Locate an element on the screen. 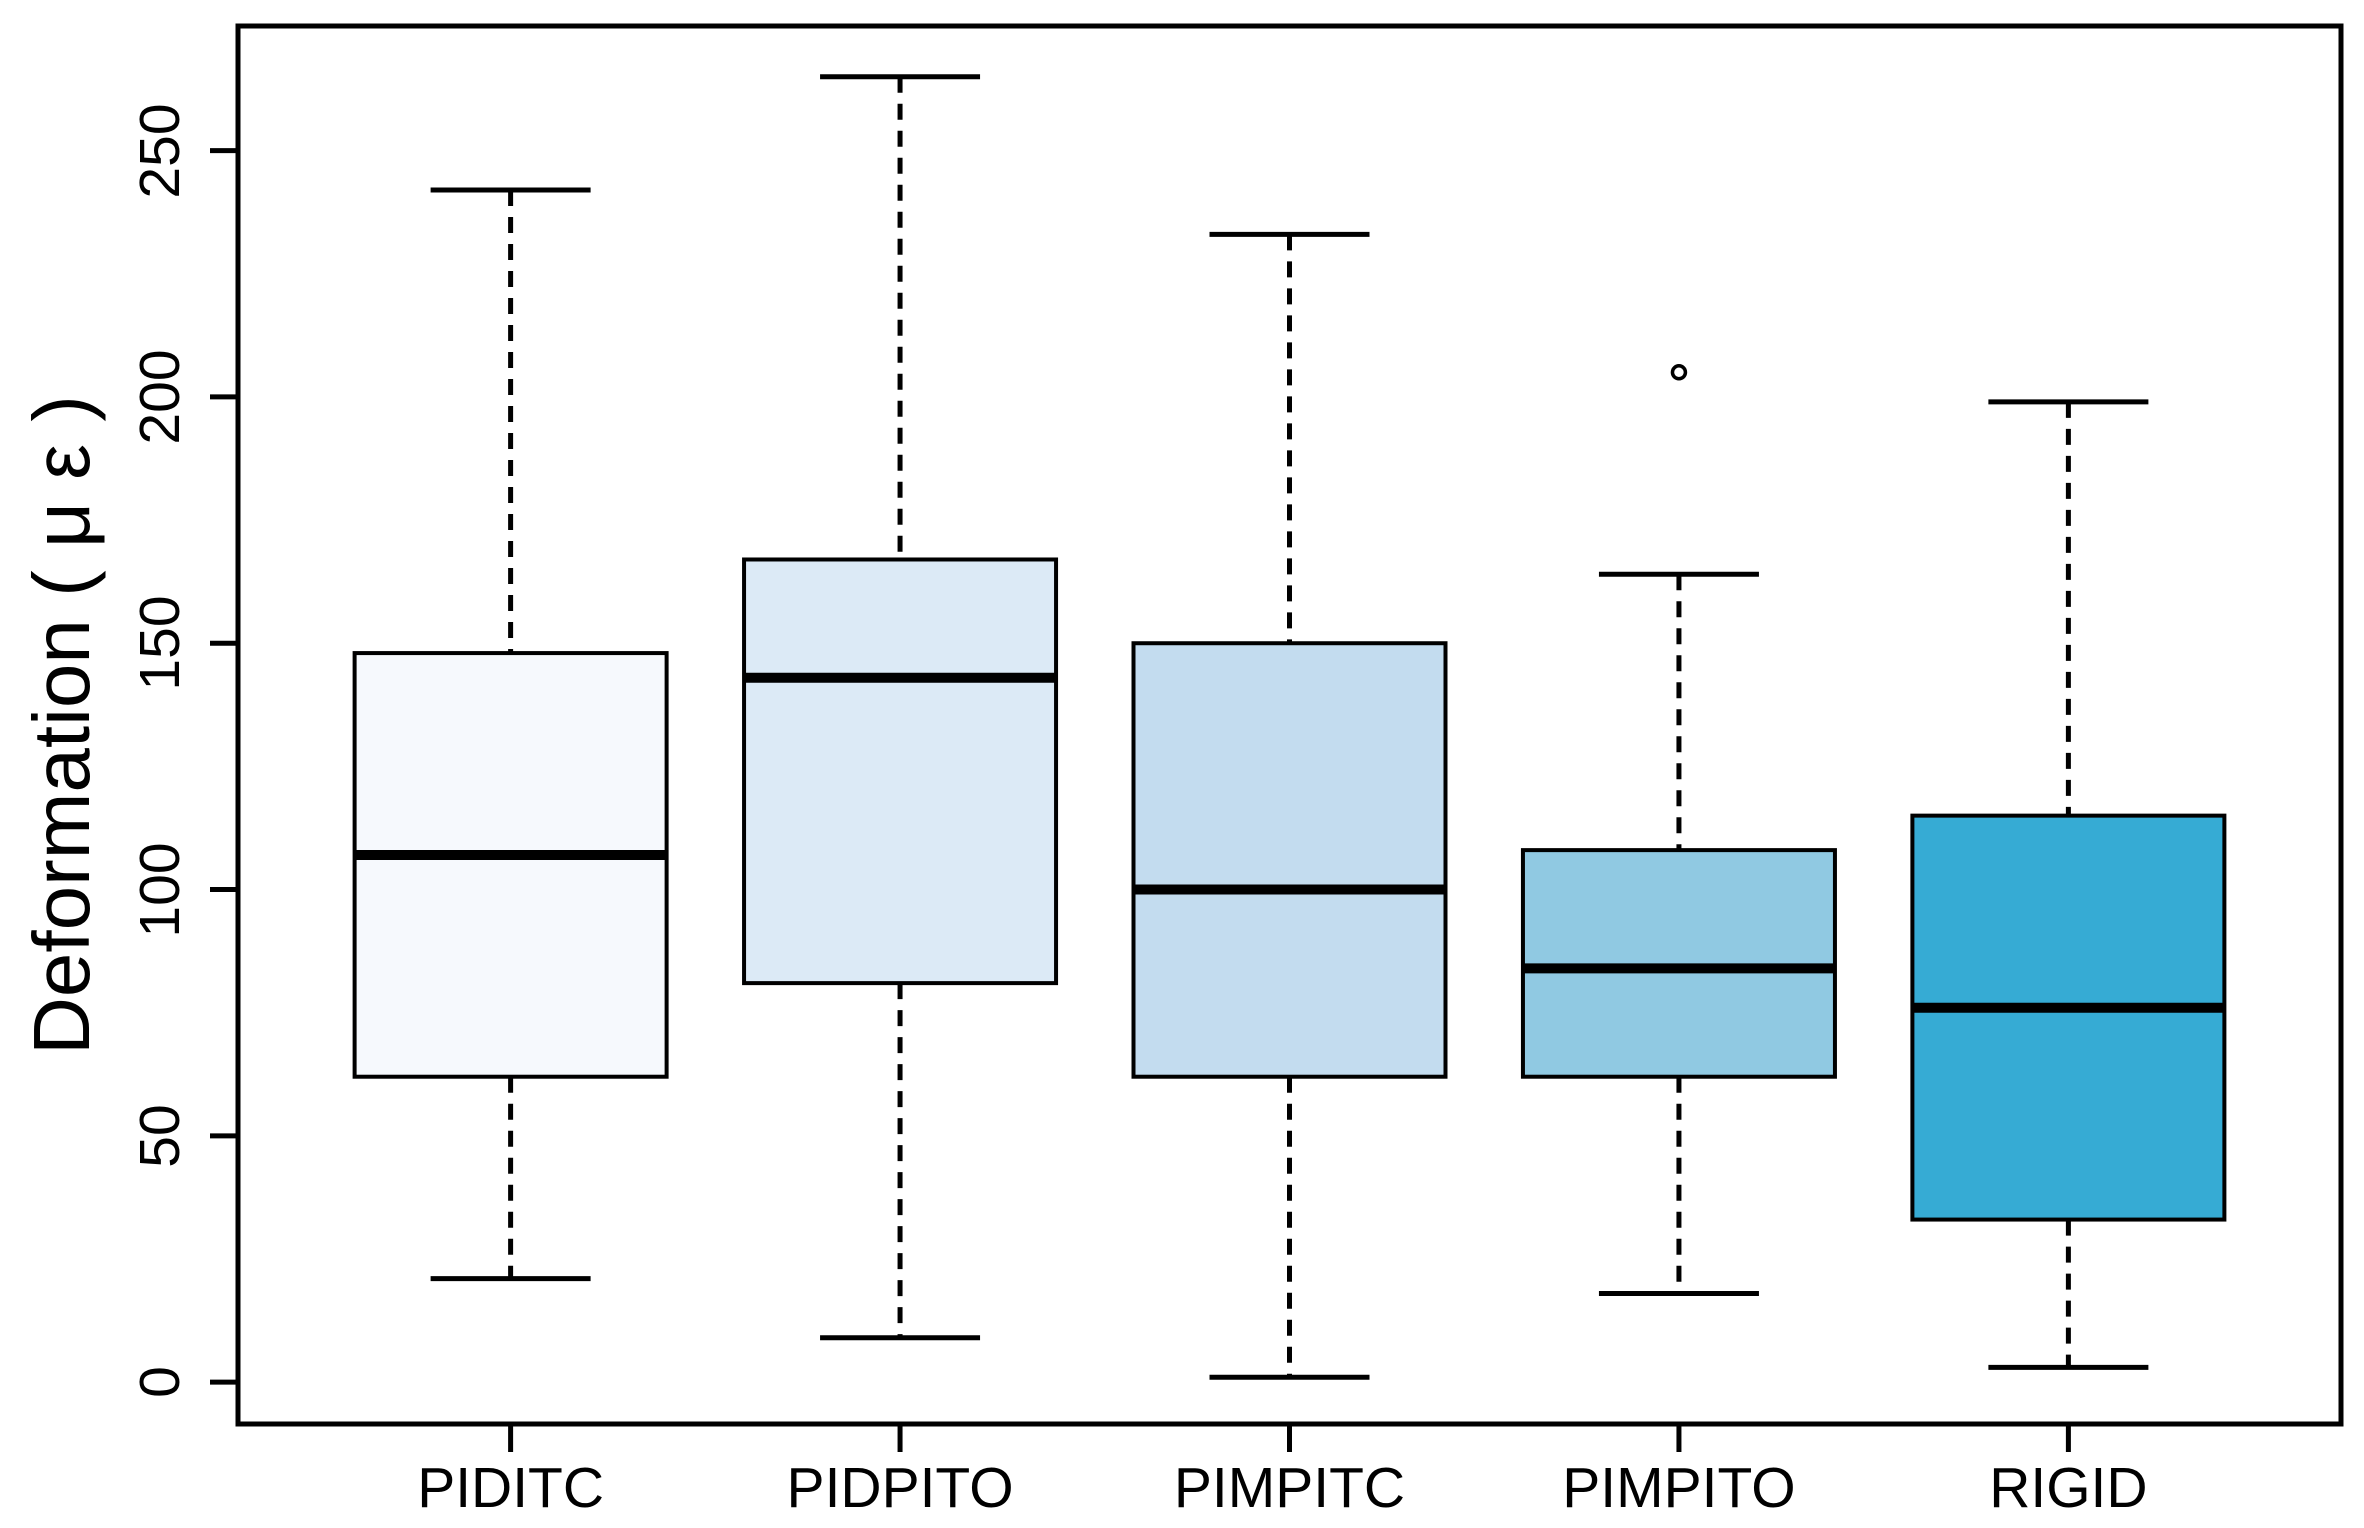 This screenshot has width=2364, height=1528. y-tick-label-250: 250 is located at coordinates (159, 151).